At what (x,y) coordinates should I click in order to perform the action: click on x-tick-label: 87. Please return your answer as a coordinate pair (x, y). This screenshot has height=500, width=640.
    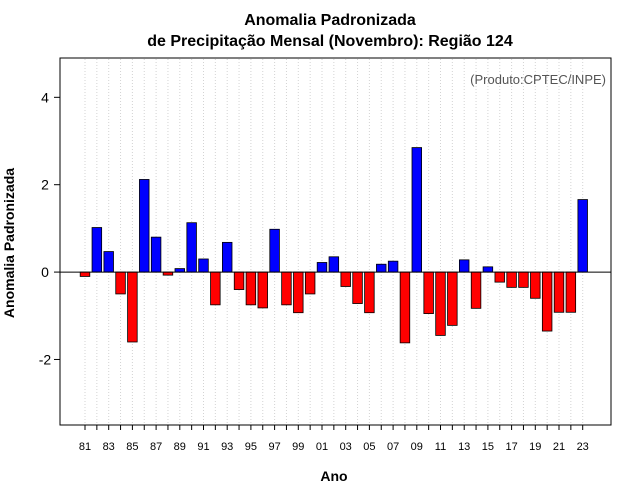
    Looking at the image, I should click on (156, 447).